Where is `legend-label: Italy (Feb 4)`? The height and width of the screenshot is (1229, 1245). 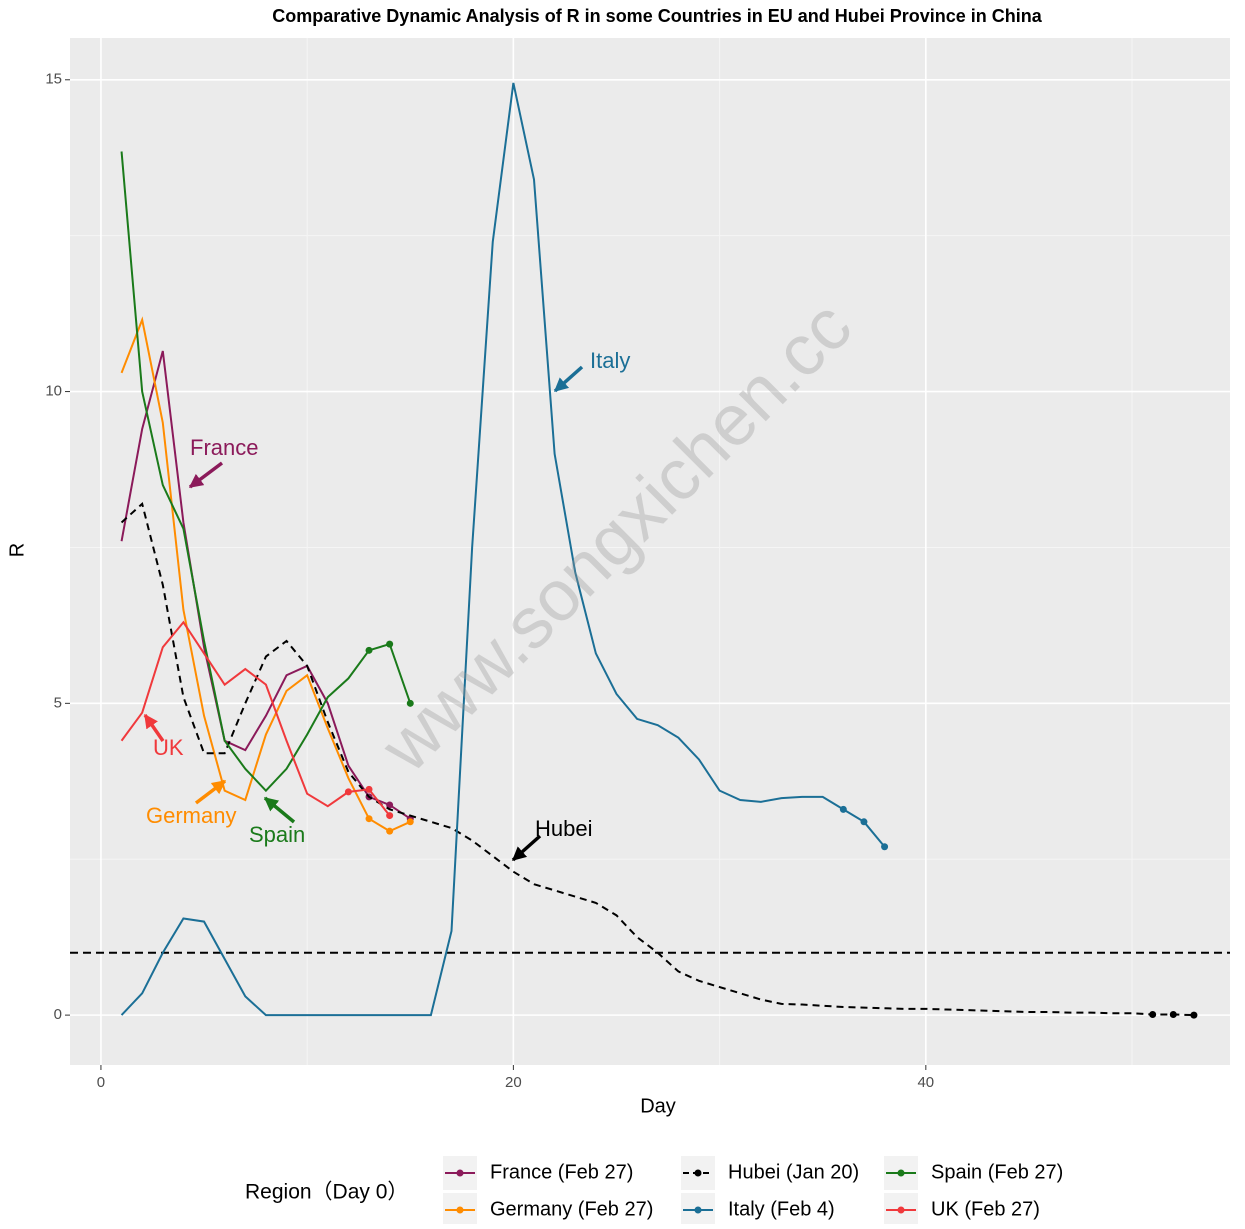
legend-label: Italy (Feb 4) is located at coordinates (781, 1209).